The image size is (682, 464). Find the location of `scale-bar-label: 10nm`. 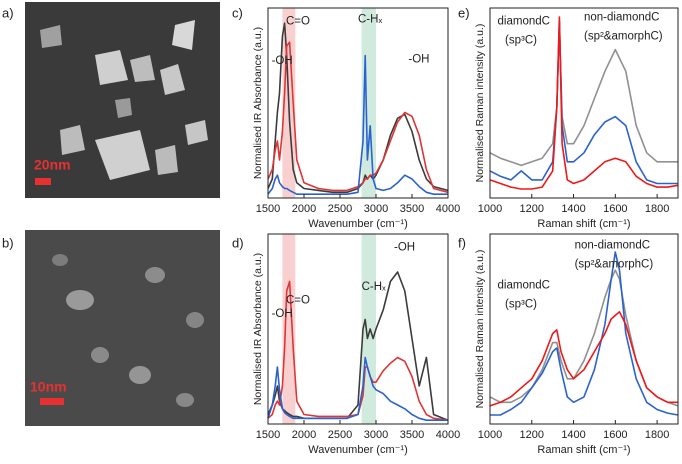

scale-bar-label: 10nm is located at coordinates (48, 387).